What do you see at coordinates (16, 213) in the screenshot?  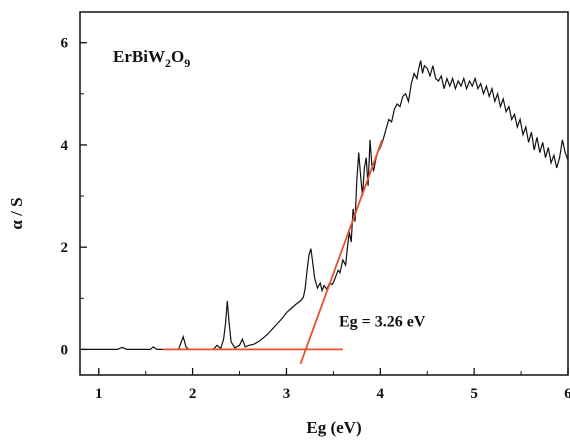 I see `y-axis-label: α / S` at bounding box center [16, 213].